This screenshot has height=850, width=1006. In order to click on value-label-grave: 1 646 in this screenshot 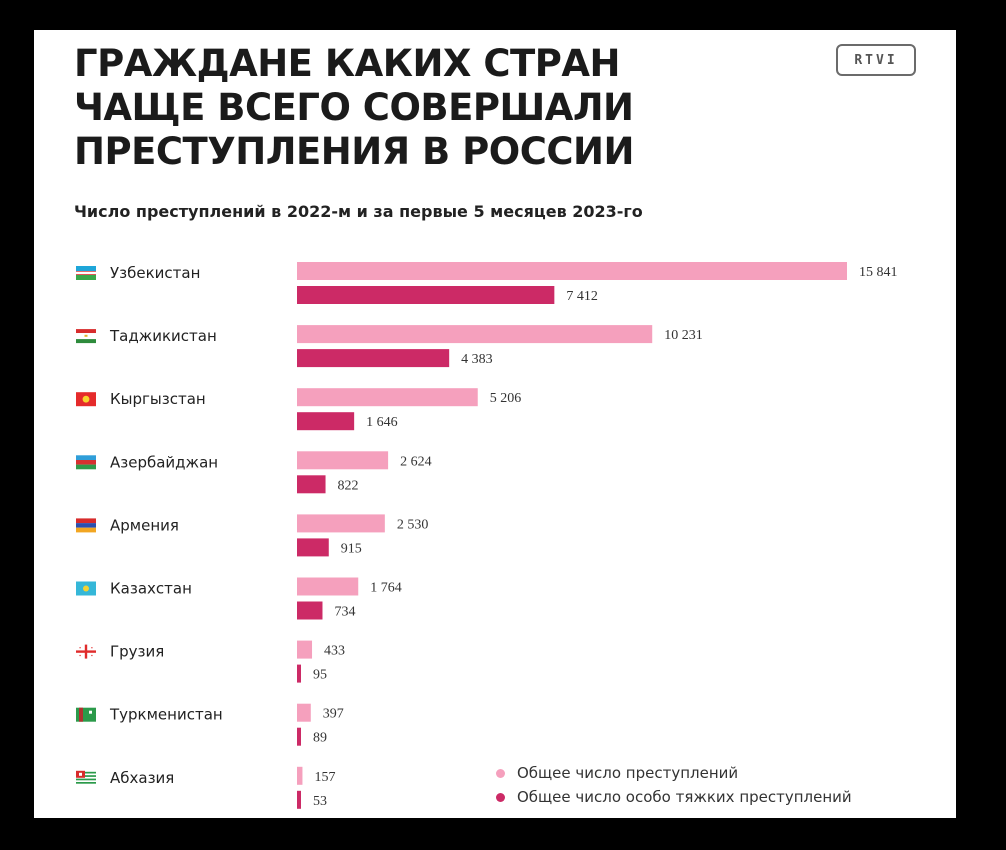, I will do `click(382, 422)`.